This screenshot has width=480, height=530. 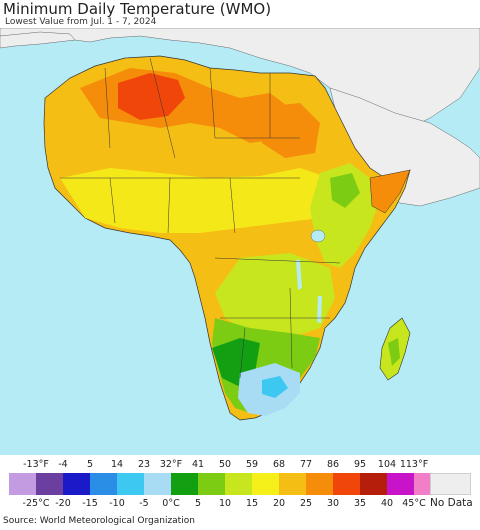 I want to click on fahrenheit-tick-label: 77, so click(x=306, y=464).